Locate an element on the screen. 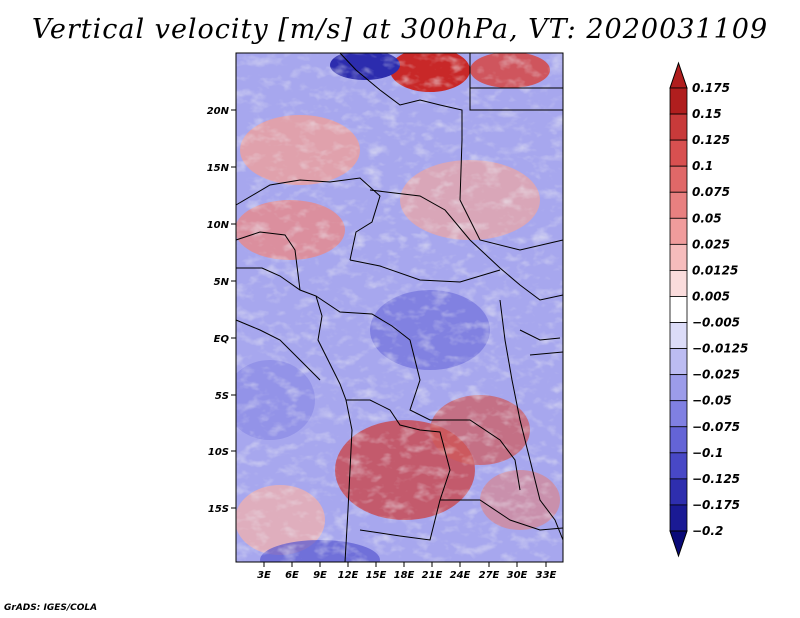 Image resolution: width=800 pixels, height=618 pixels. lat-label: 5S is located at coordinates (222, 396).